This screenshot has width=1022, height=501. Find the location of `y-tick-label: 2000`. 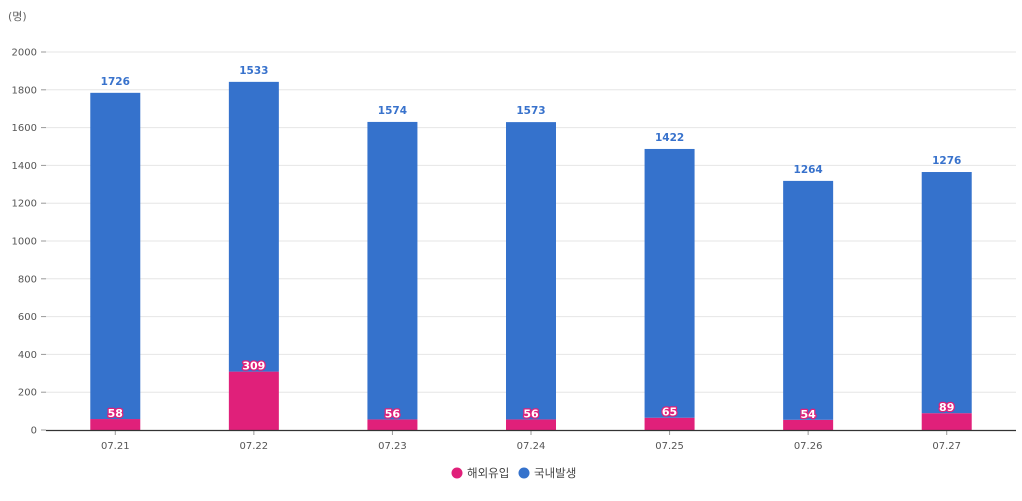

y-tick-label: 2000 is located at coordinates (24, 53).